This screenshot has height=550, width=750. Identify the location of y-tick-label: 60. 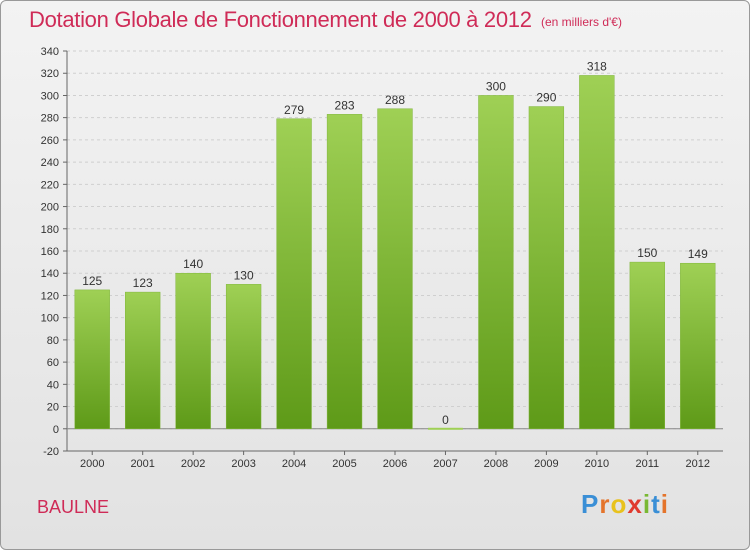
(53, 363).